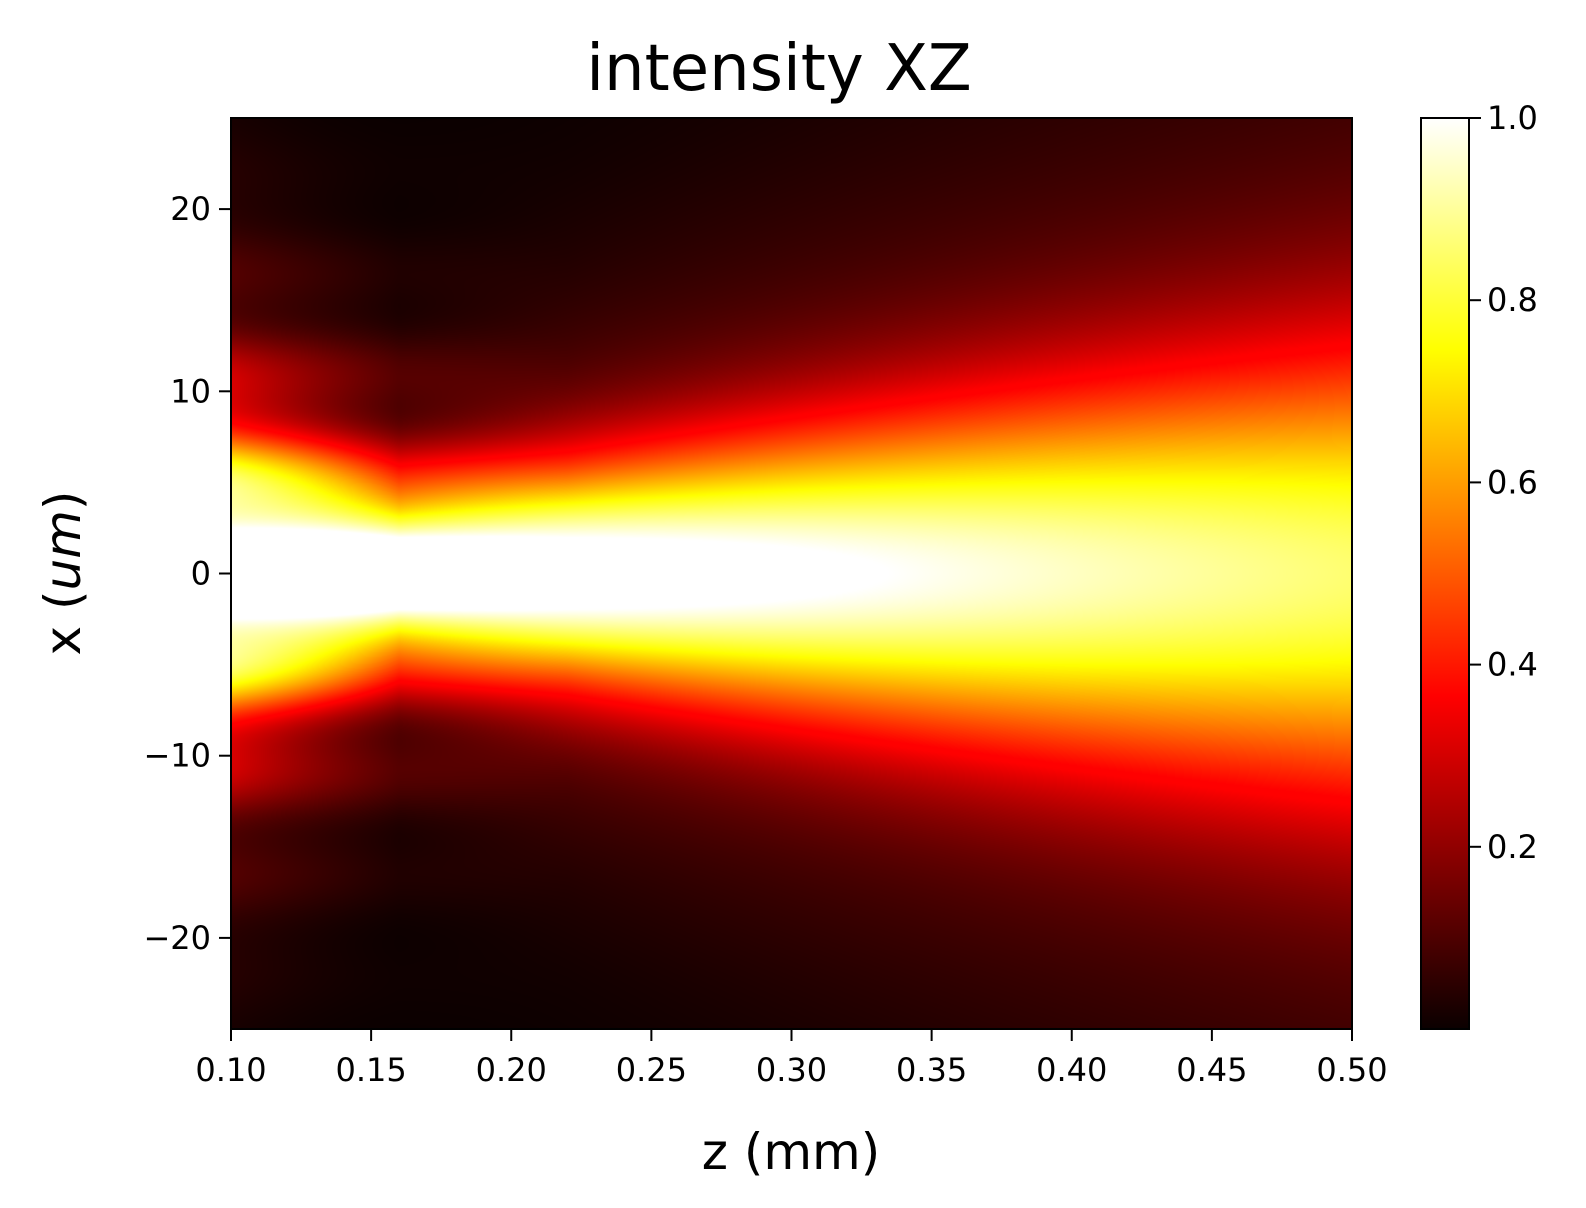  I want to click on y-axis-label: x (um), so click(63, 573).